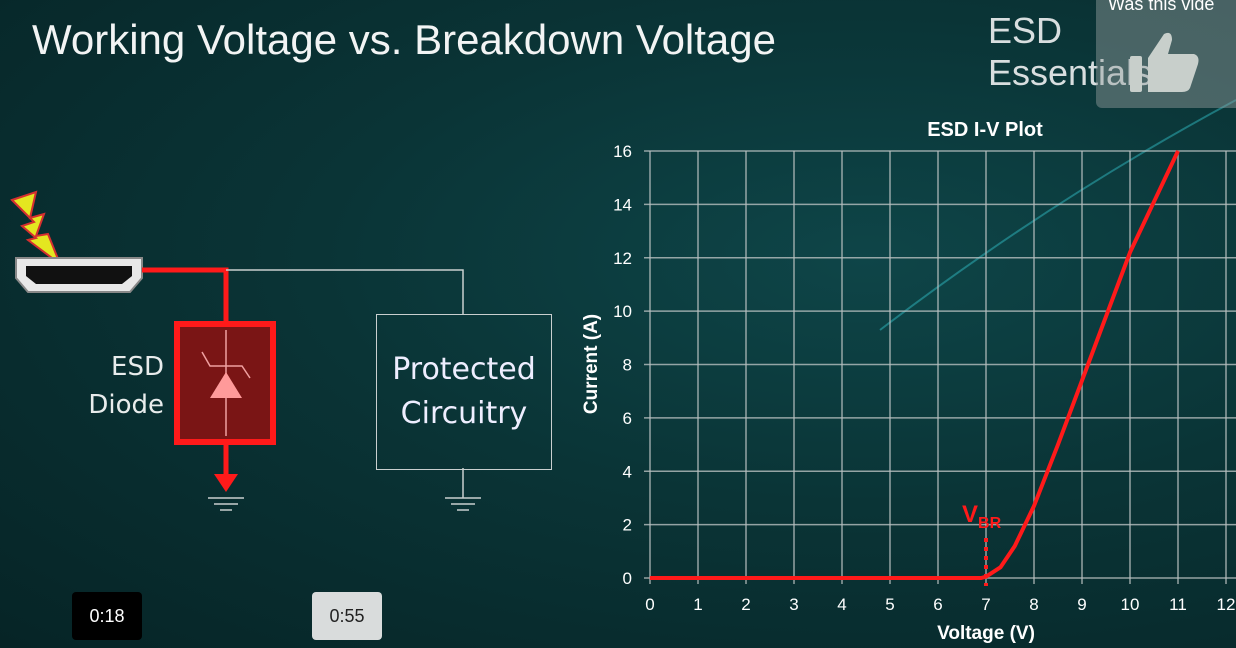  I want to click on x-tick-label: 9, so click(1081, 604).